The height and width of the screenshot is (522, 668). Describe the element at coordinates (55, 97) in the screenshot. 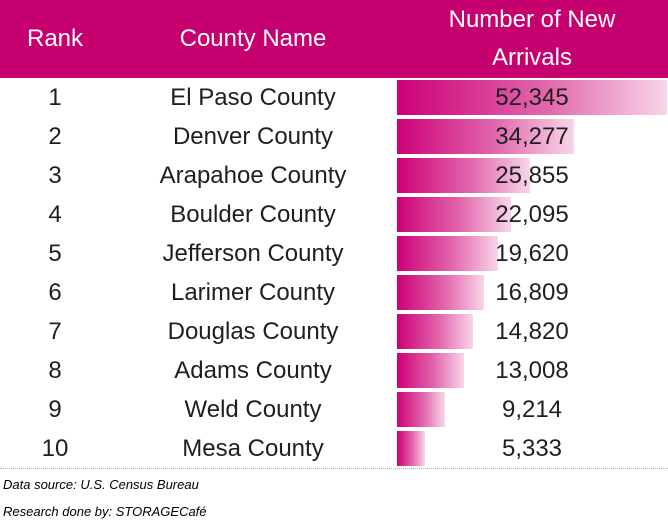

I see `rank-cell: 1` at that location.